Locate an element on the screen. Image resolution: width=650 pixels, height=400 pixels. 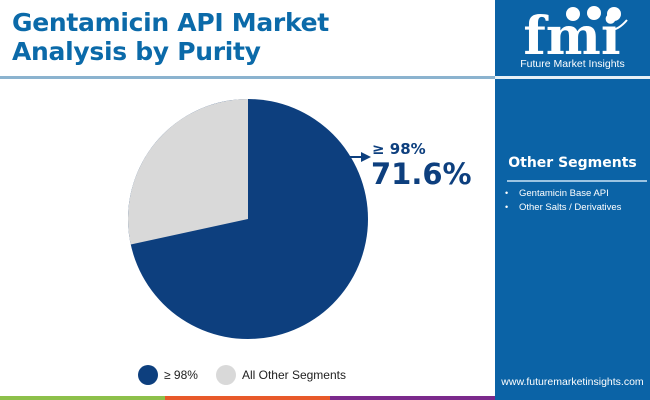
callout-value: 71.6% is located at coordinates (421, 174).